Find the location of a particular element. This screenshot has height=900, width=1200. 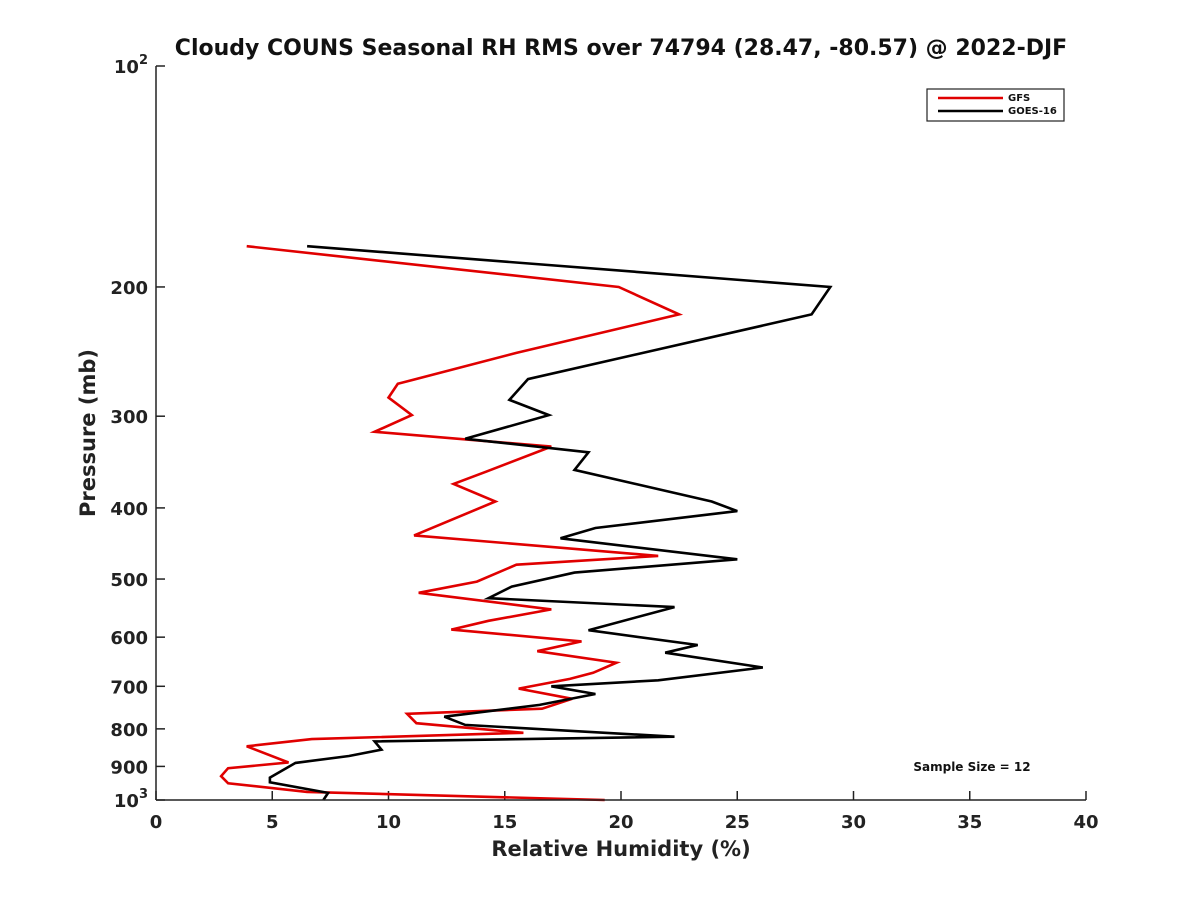

x-tick-label: 30 is located at coordinates (853, 822).